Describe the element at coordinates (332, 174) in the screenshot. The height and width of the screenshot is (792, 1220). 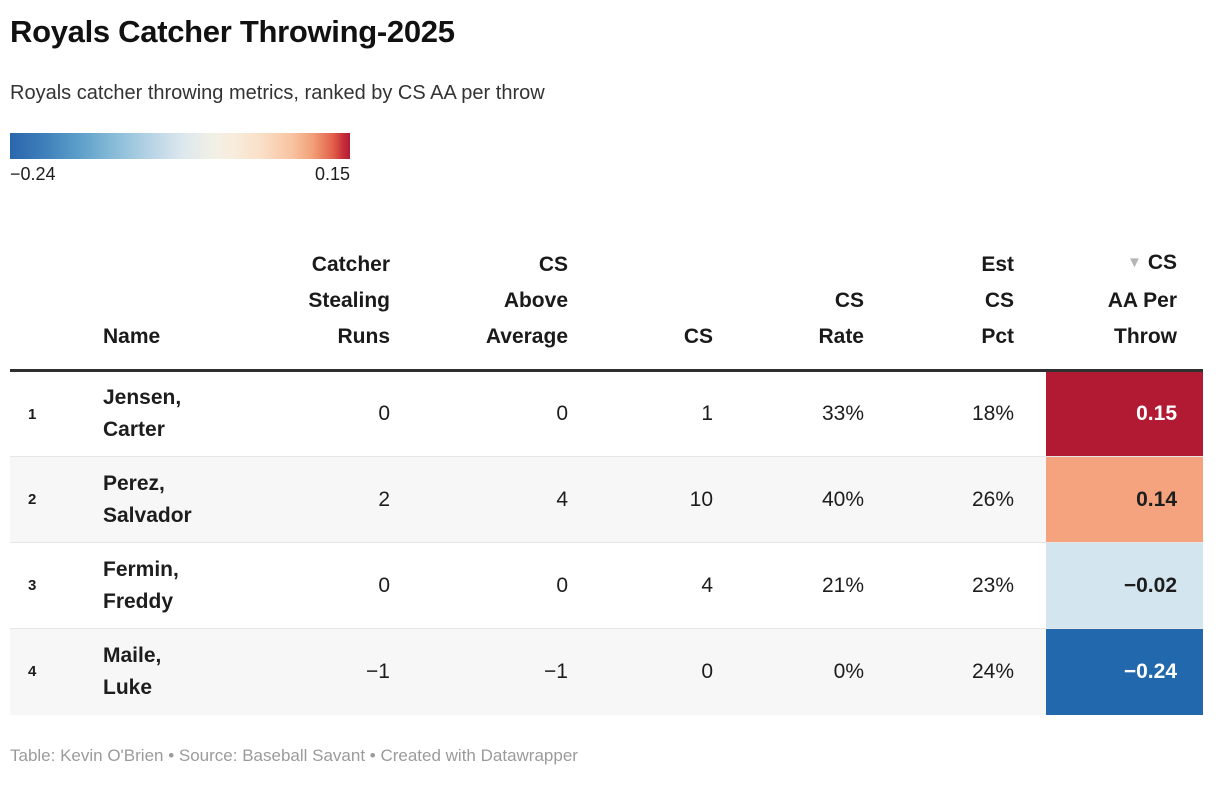
I see `legend-max-label: 0.15` at that location.